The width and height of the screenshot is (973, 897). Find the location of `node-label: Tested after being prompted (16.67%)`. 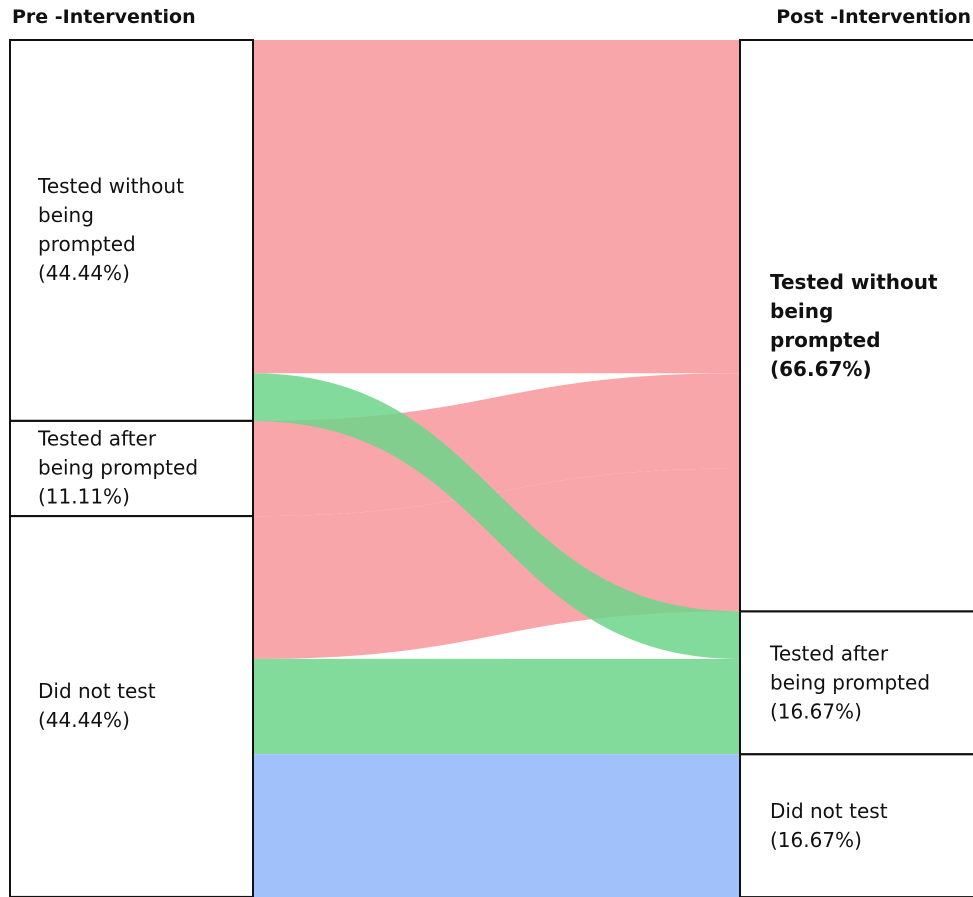

node-label: Tested after being prompted (16.67%) is located at coordinates (850, 682).